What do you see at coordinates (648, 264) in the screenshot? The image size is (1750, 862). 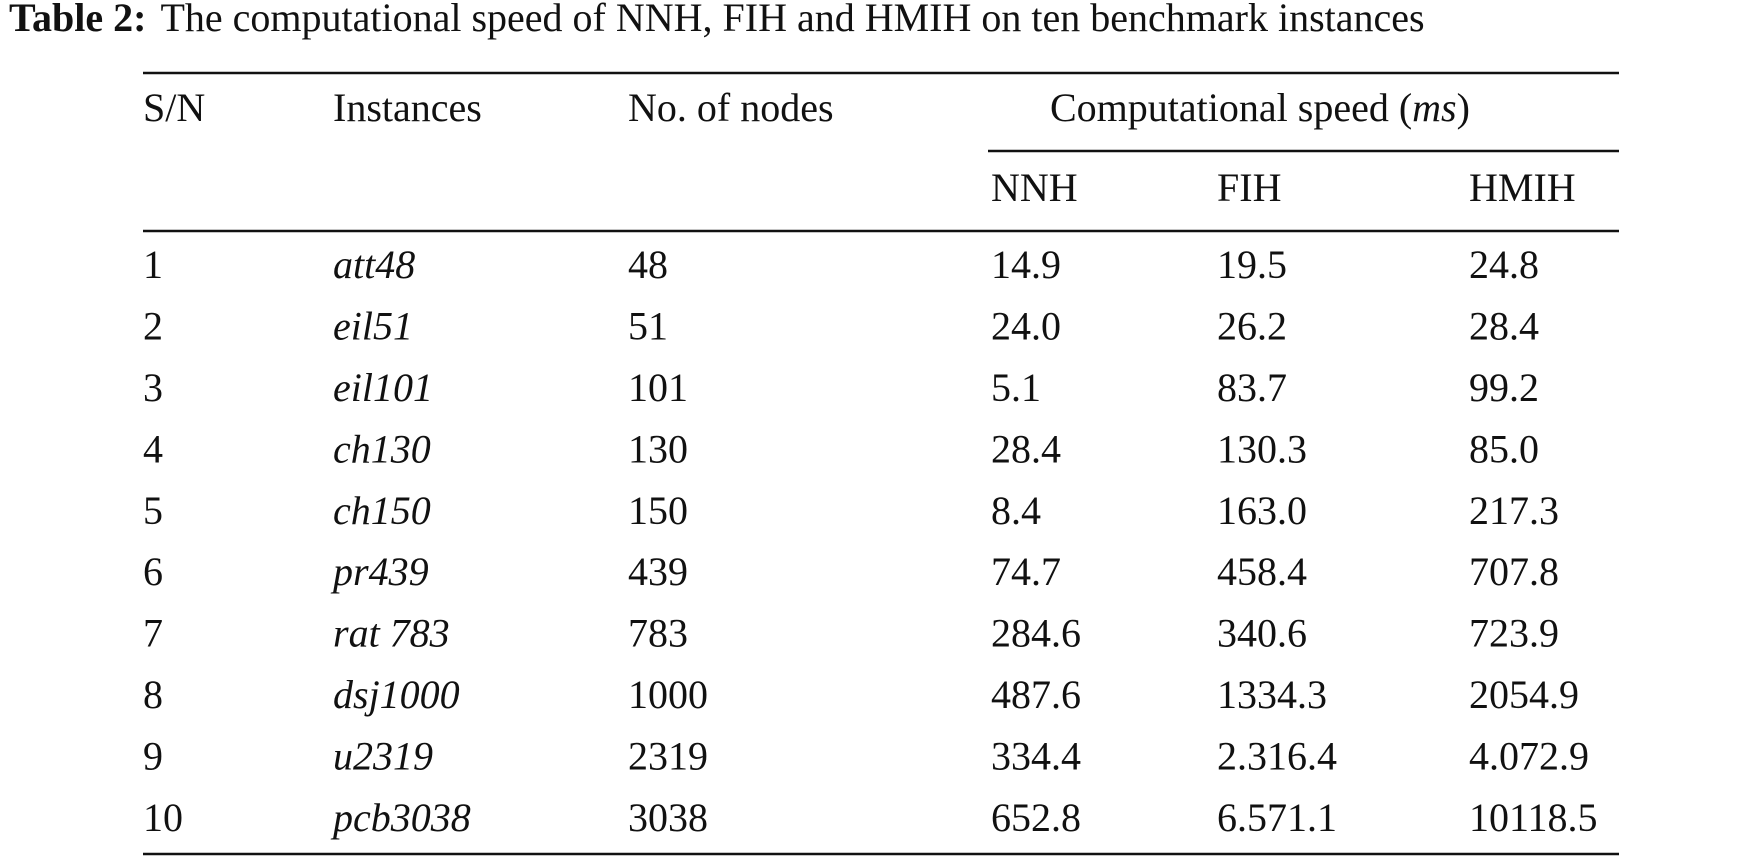 I see `table-cell: 48` at bounding box center [648, 264].